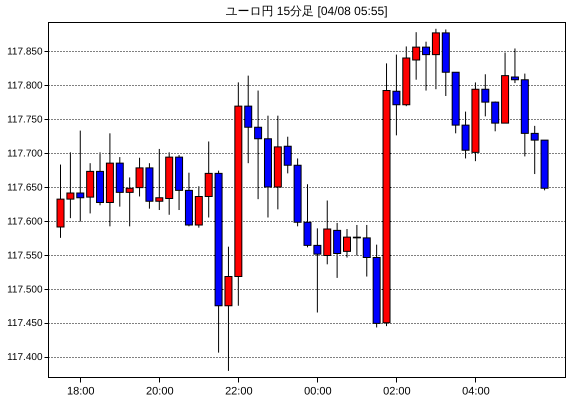 Image resolution: width=570 pixels, height=398 pixels. Describe the element at coordinates (81, 392) in the screenshot. I see `x-tick-label: 18:00` at that location.